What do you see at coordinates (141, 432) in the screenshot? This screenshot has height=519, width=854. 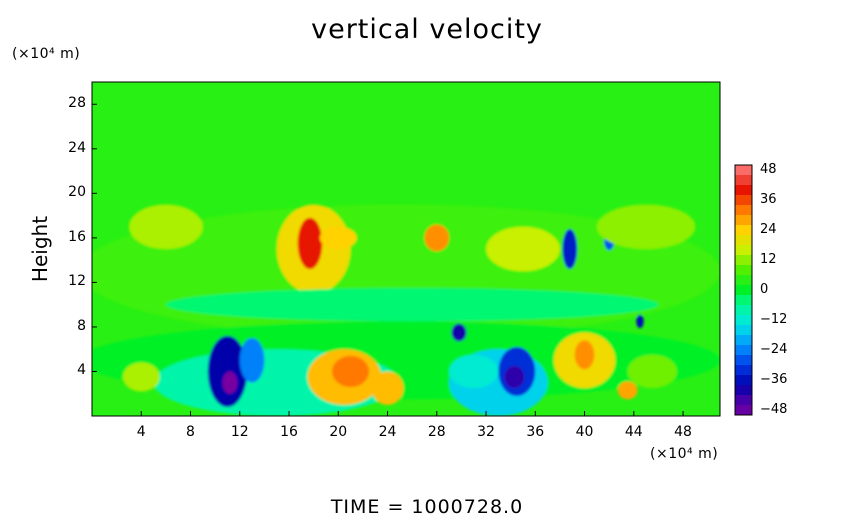 I see `x-tick-label: 4` at bounding box center [141, 432].